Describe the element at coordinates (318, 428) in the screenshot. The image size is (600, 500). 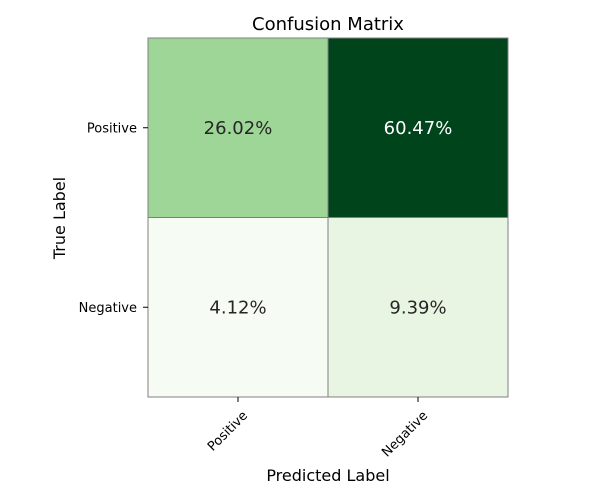
I see `x-axis-ticks: Positive Negative` at that location.